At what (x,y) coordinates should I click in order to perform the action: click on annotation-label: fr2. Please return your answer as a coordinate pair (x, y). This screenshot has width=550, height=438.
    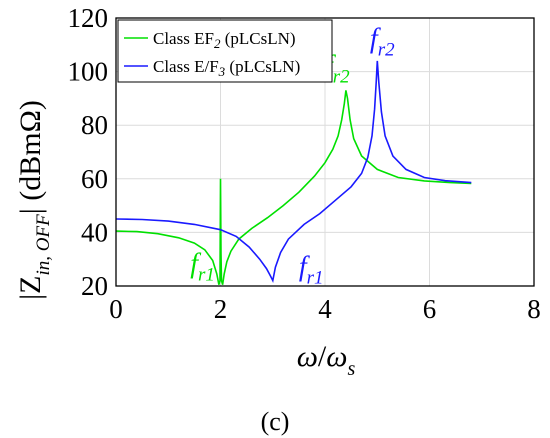
    Looking at the image, I should click on (382, 41).